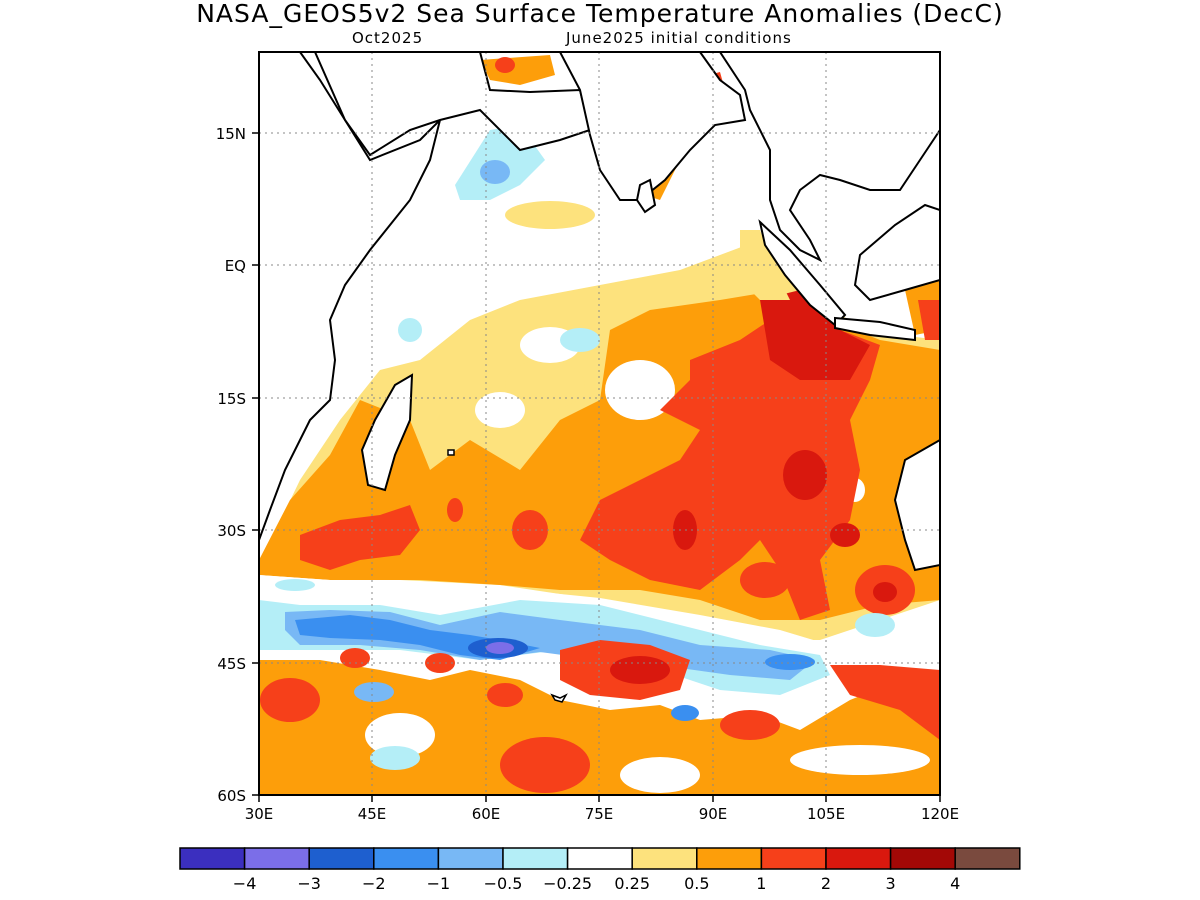 This screenshot has height=900, width=1200. What do you see at coordinates (231, 134) in the screenshot?
I see `y-tick-label: 15N` at bounding box center [231, 134].